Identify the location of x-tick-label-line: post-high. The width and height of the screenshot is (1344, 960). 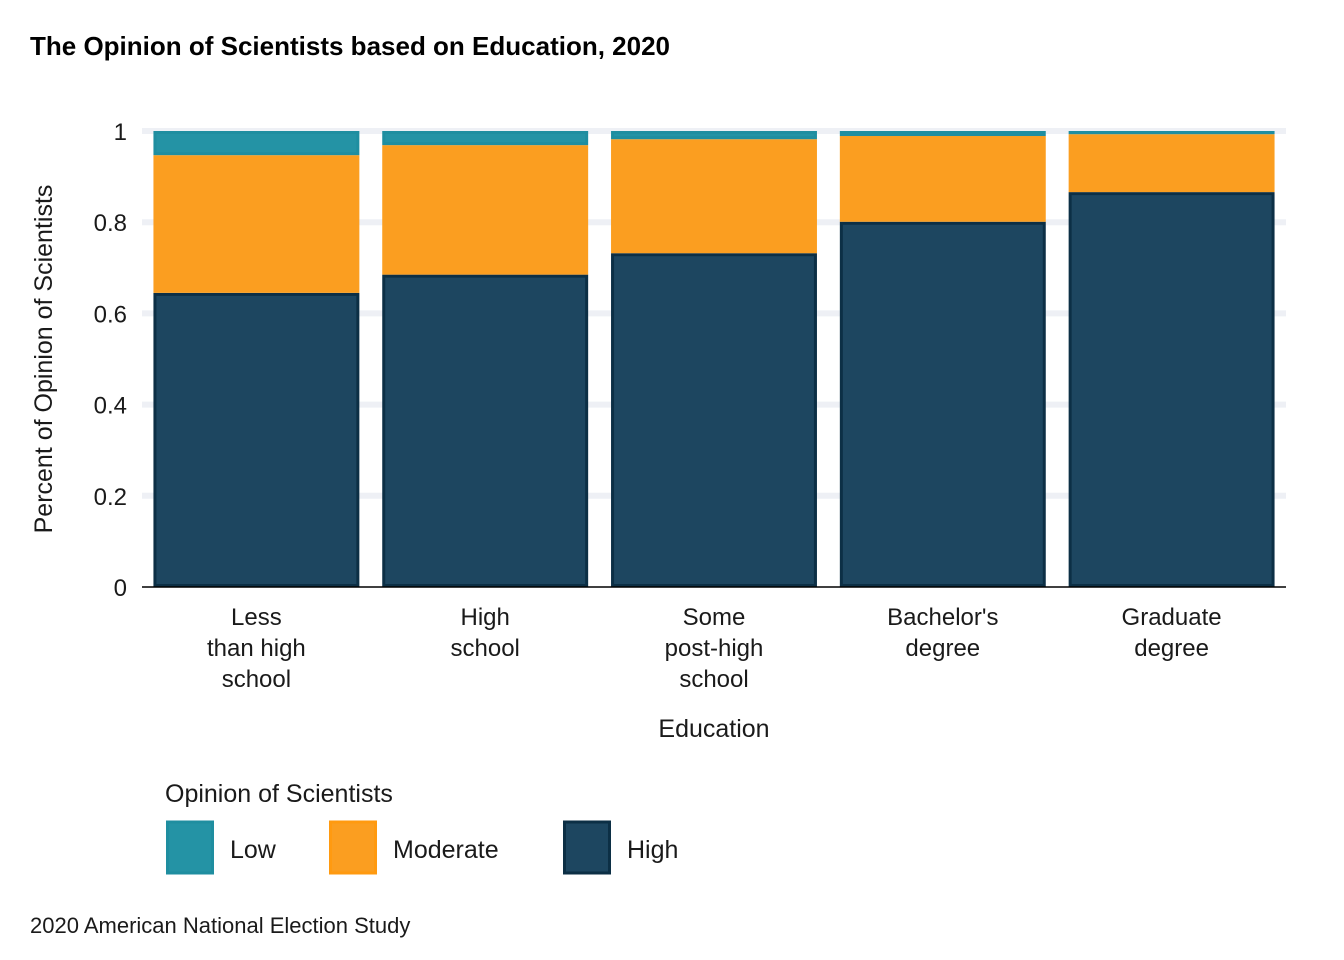
(714, 648).